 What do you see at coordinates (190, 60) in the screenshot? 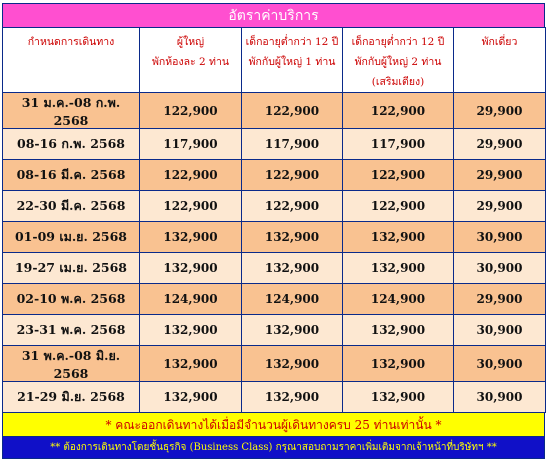
I see `header-adult: ผู้ใหญ่ พักห้องละ 2 ท่าน` at bounding box center [190, 60].